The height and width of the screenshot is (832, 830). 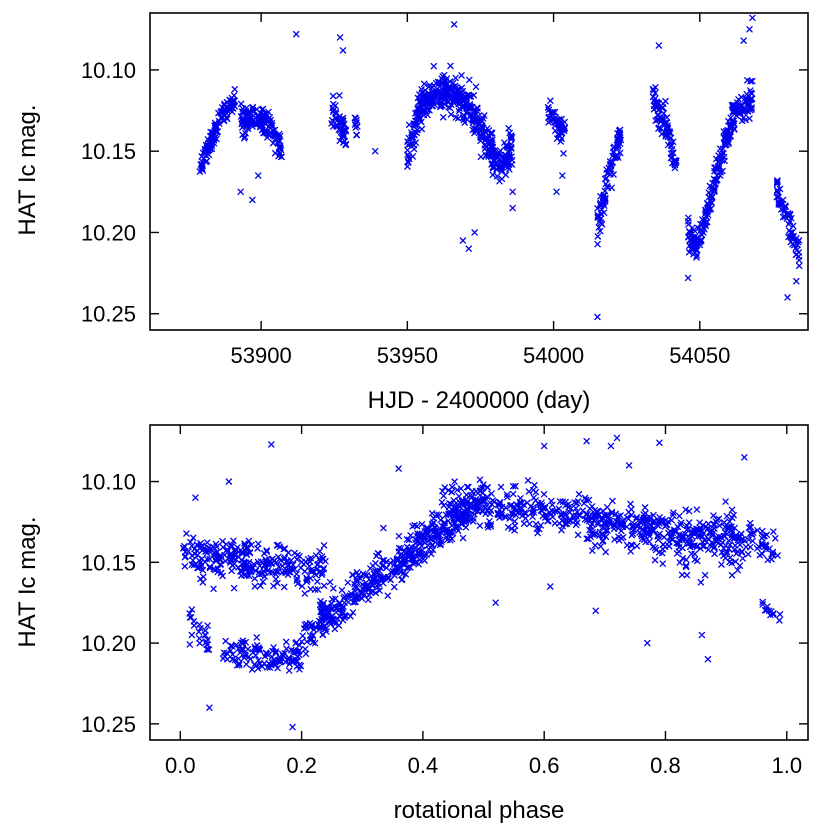 I want to click on x-axis-title: rotational phase, so click(x=479, y=810).